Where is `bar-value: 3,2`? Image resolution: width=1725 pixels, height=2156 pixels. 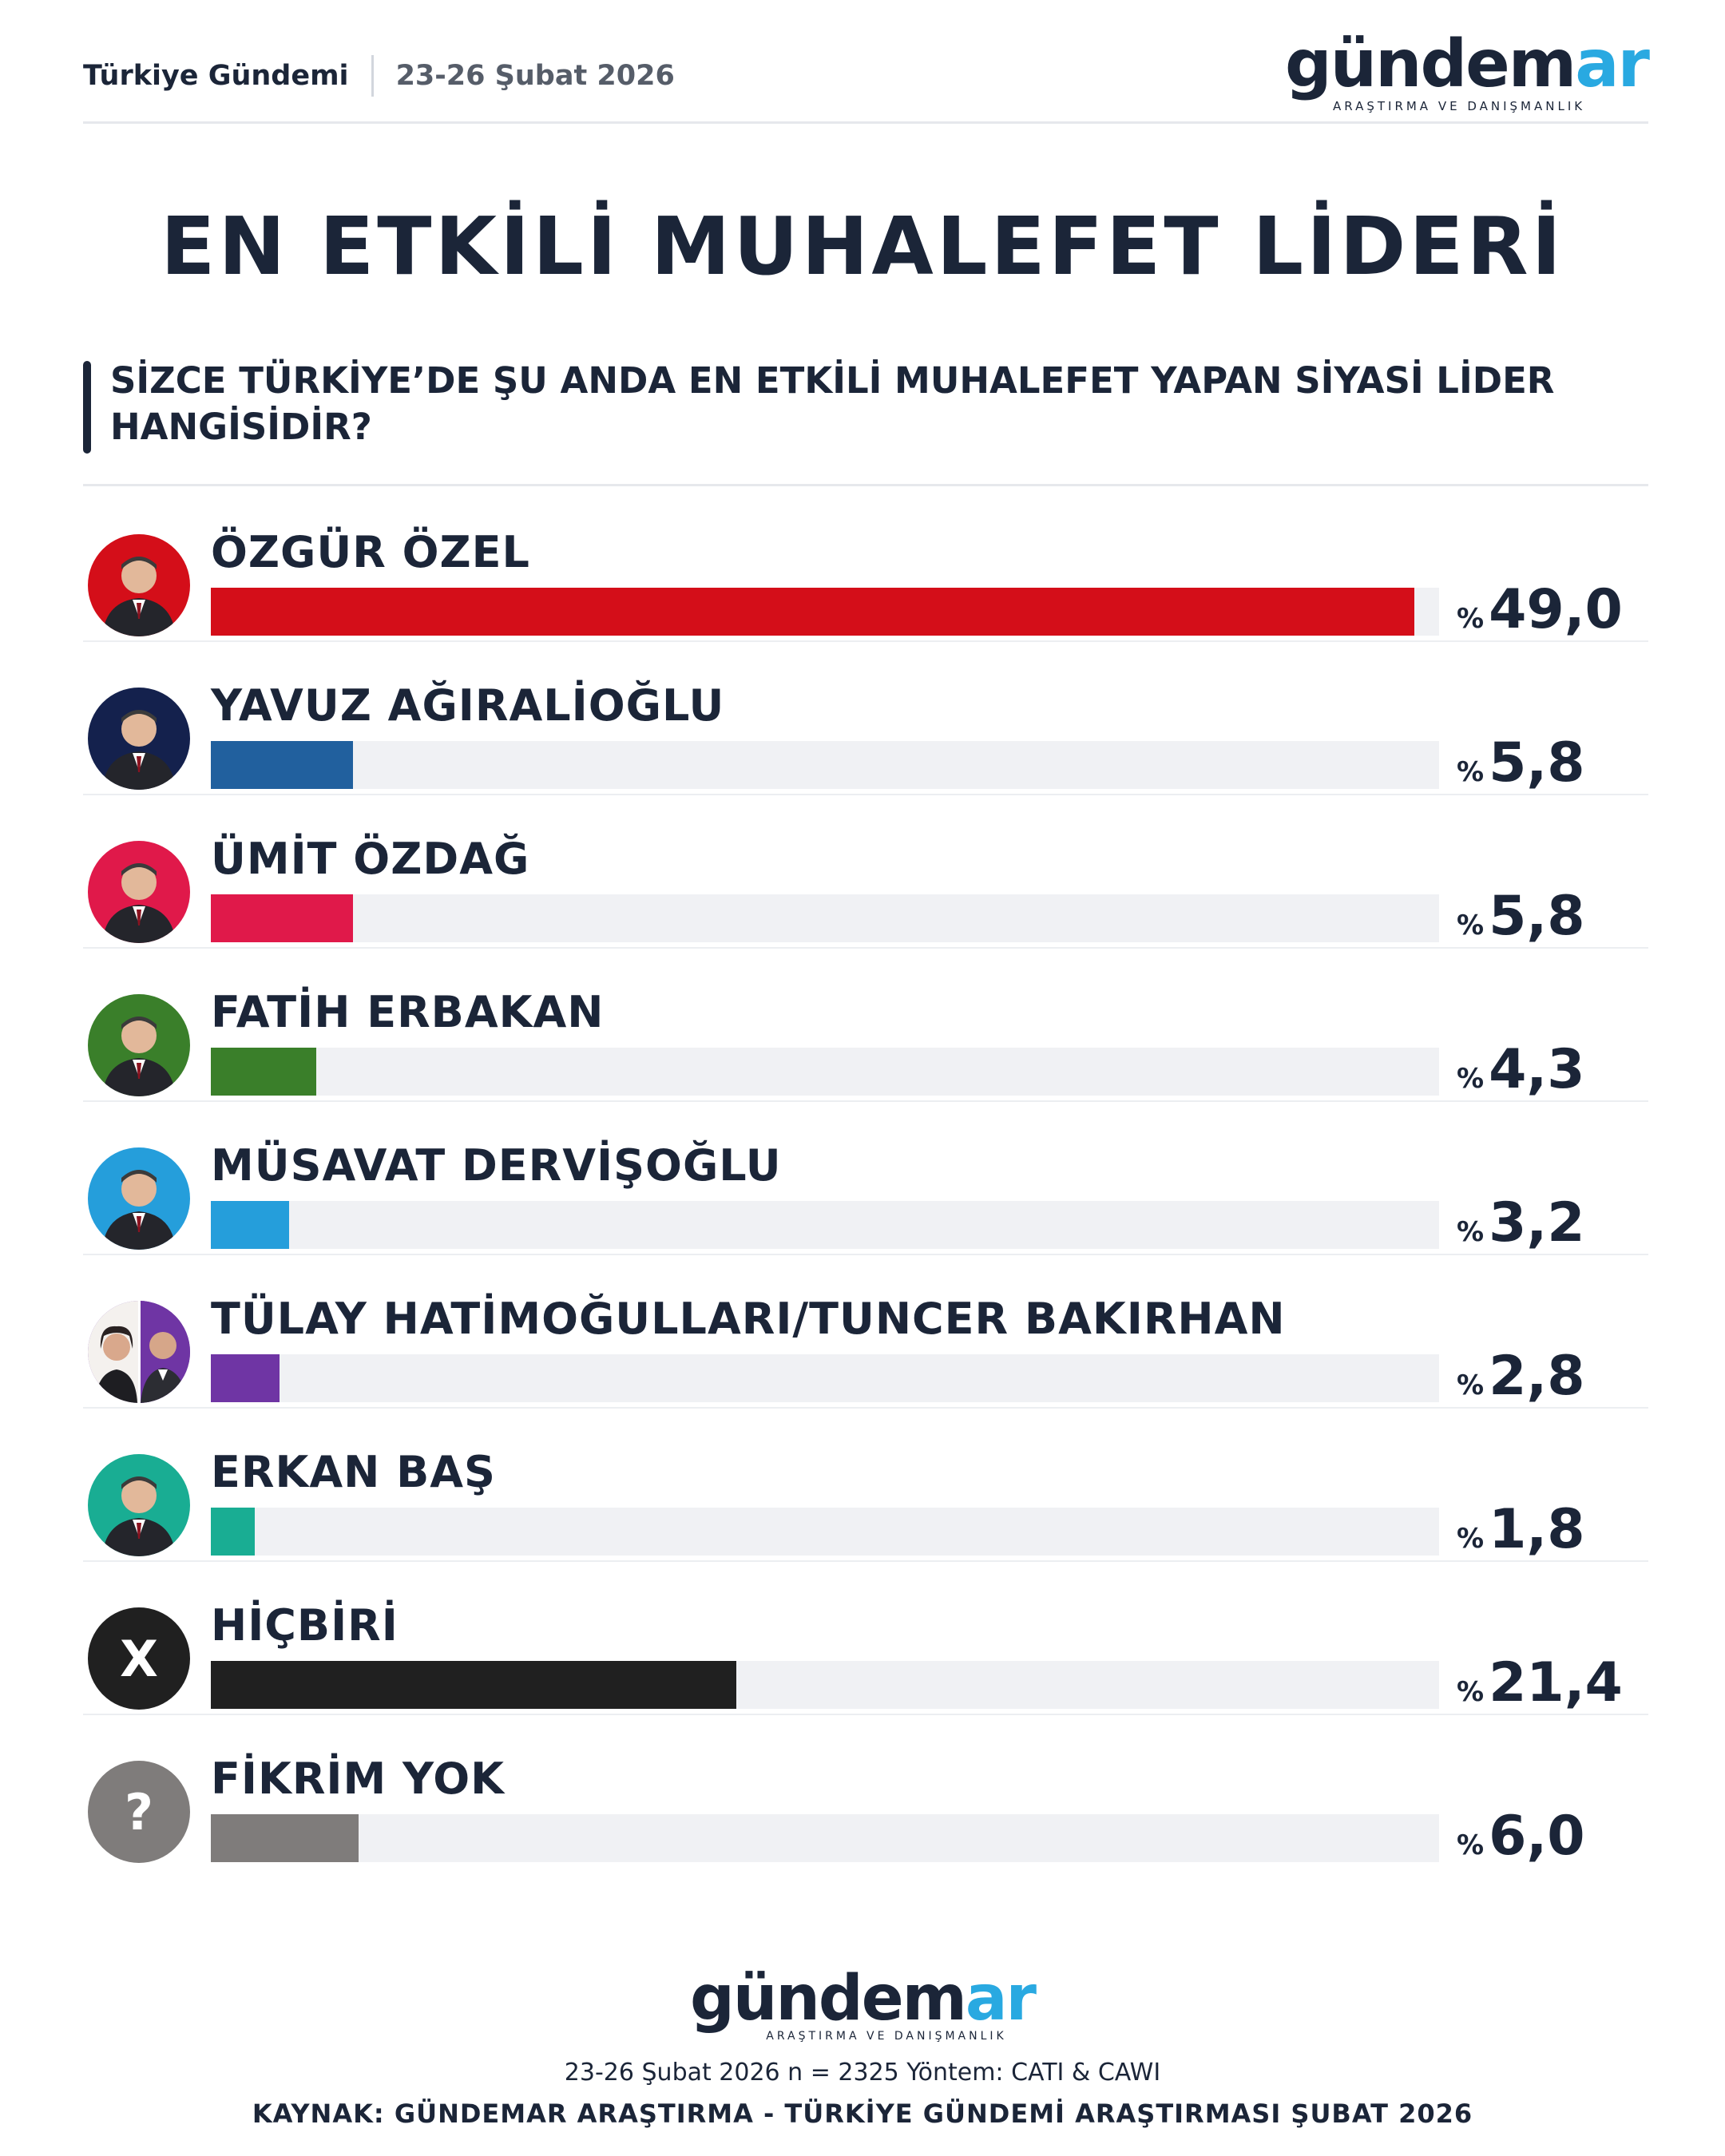 bar-value: 3,2 is located at coordinates (1537, 1222).